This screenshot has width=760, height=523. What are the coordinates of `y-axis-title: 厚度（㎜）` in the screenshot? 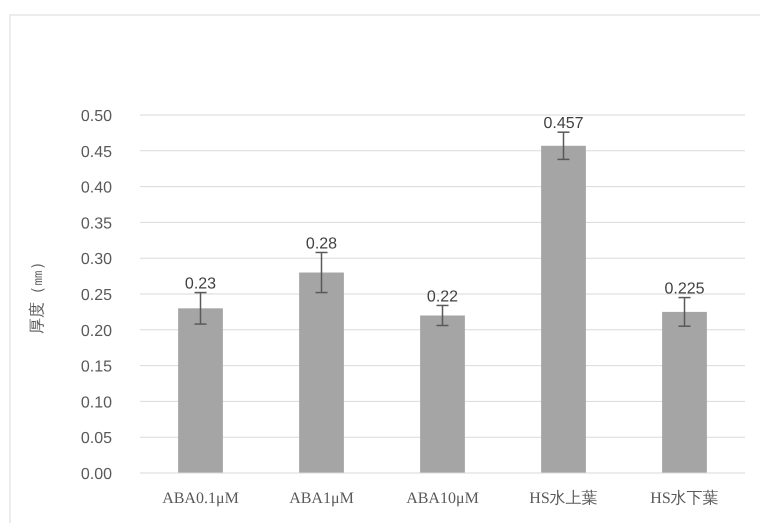 It's located at (37, 294).